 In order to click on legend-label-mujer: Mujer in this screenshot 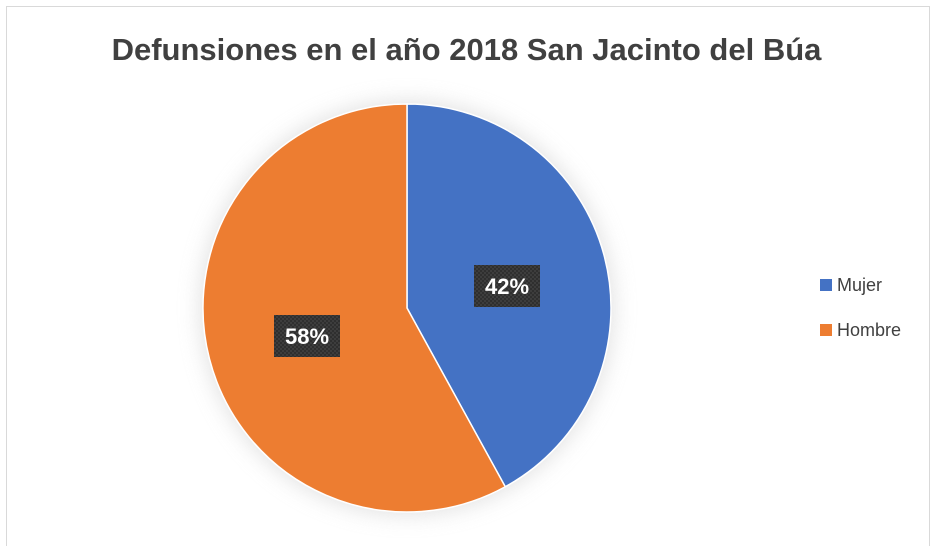, I will do `click(860, 284)`.